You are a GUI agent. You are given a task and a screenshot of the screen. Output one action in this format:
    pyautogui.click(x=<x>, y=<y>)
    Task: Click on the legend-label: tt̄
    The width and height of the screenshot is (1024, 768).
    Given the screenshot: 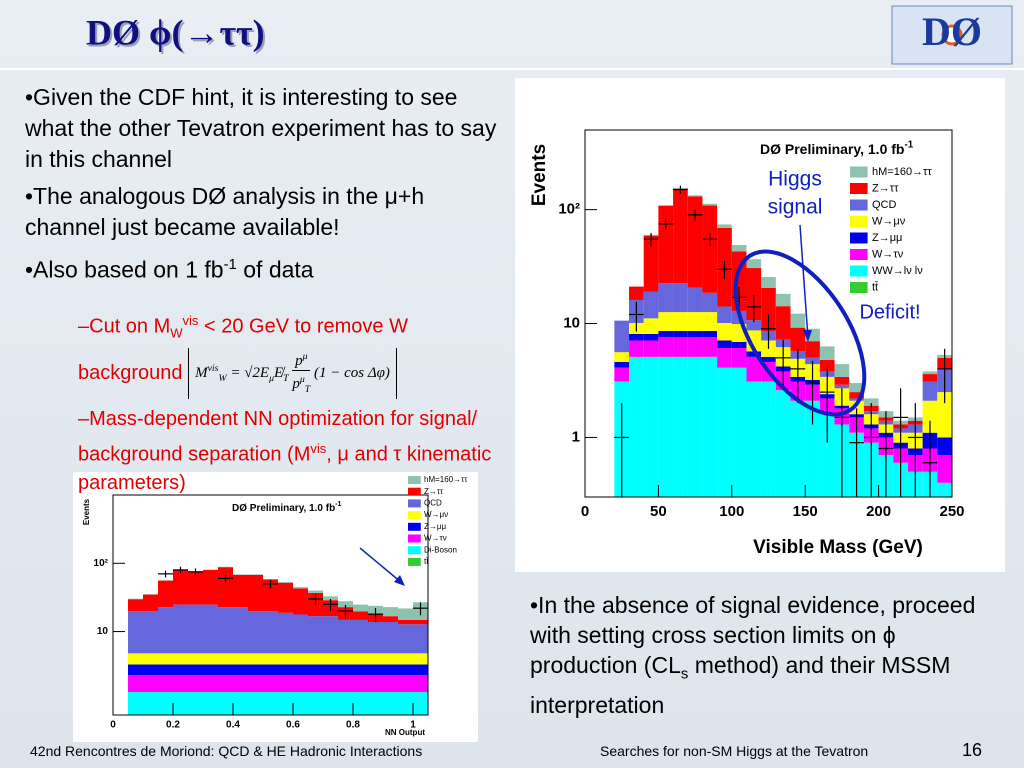 What is the action you would take?
    pyautogui.click(x=875, y=287)
    